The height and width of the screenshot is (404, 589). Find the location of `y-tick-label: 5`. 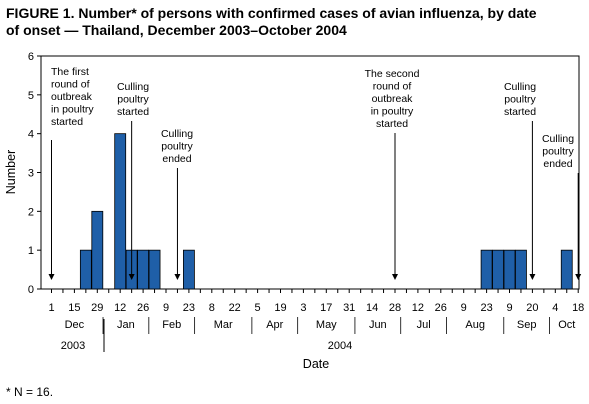

y-tick-label: 5 is located at coordinates (31, 96).